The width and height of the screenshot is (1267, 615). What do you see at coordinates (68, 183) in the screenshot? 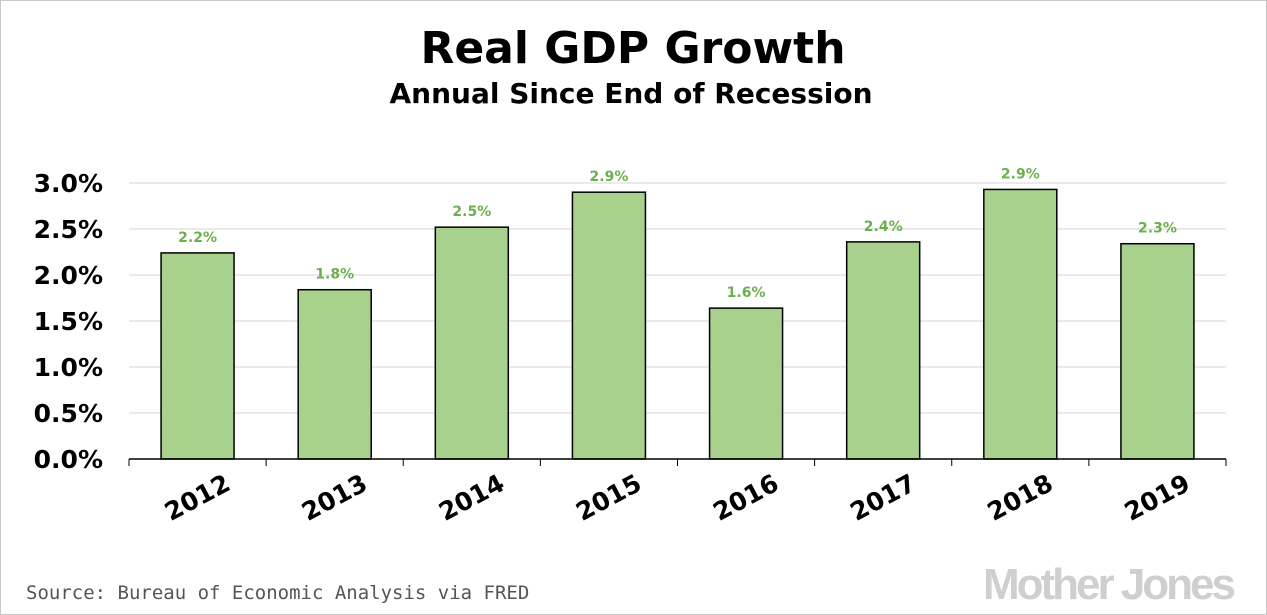
I see `y-tick-label: 3.0%` at bounding box center [68, 183].